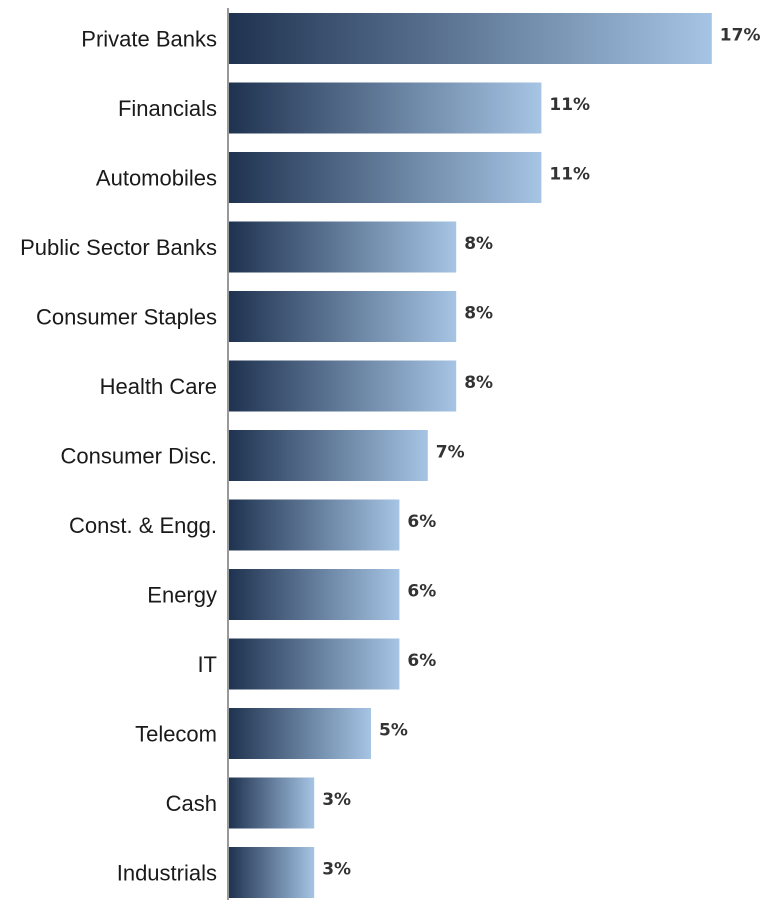 This screenshot has width=777, height=900. Describe the element at coordinates (158, 386) in the screenshot. I see `category-label-5: Health Care` at that location.